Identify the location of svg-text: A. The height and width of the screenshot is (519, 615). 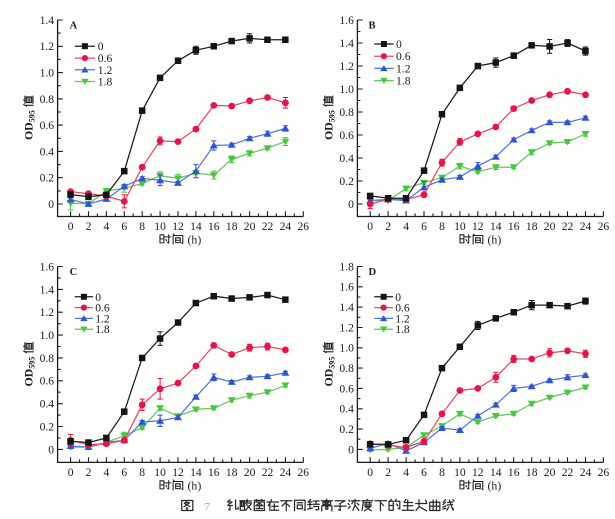
(74, 26).